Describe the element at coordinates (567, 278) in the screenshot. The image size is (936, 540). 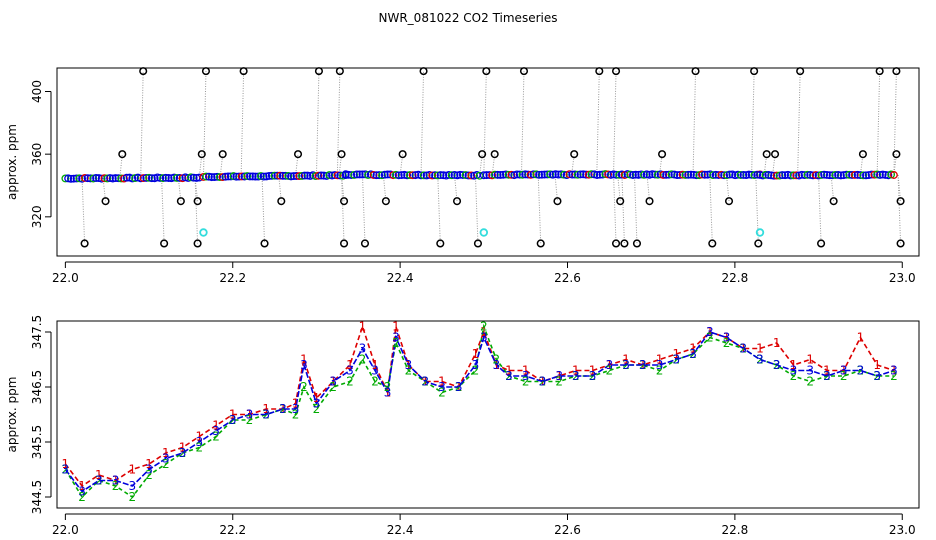
I see `top-x-tick-label: 22.6` at that location.